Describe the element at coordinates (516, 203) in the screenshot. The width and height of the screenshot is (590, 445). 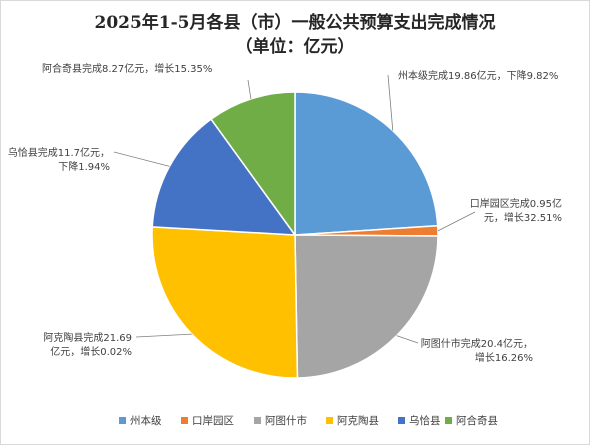
I see `data-label-2: 口岸园区完成0.95亿` at that location.